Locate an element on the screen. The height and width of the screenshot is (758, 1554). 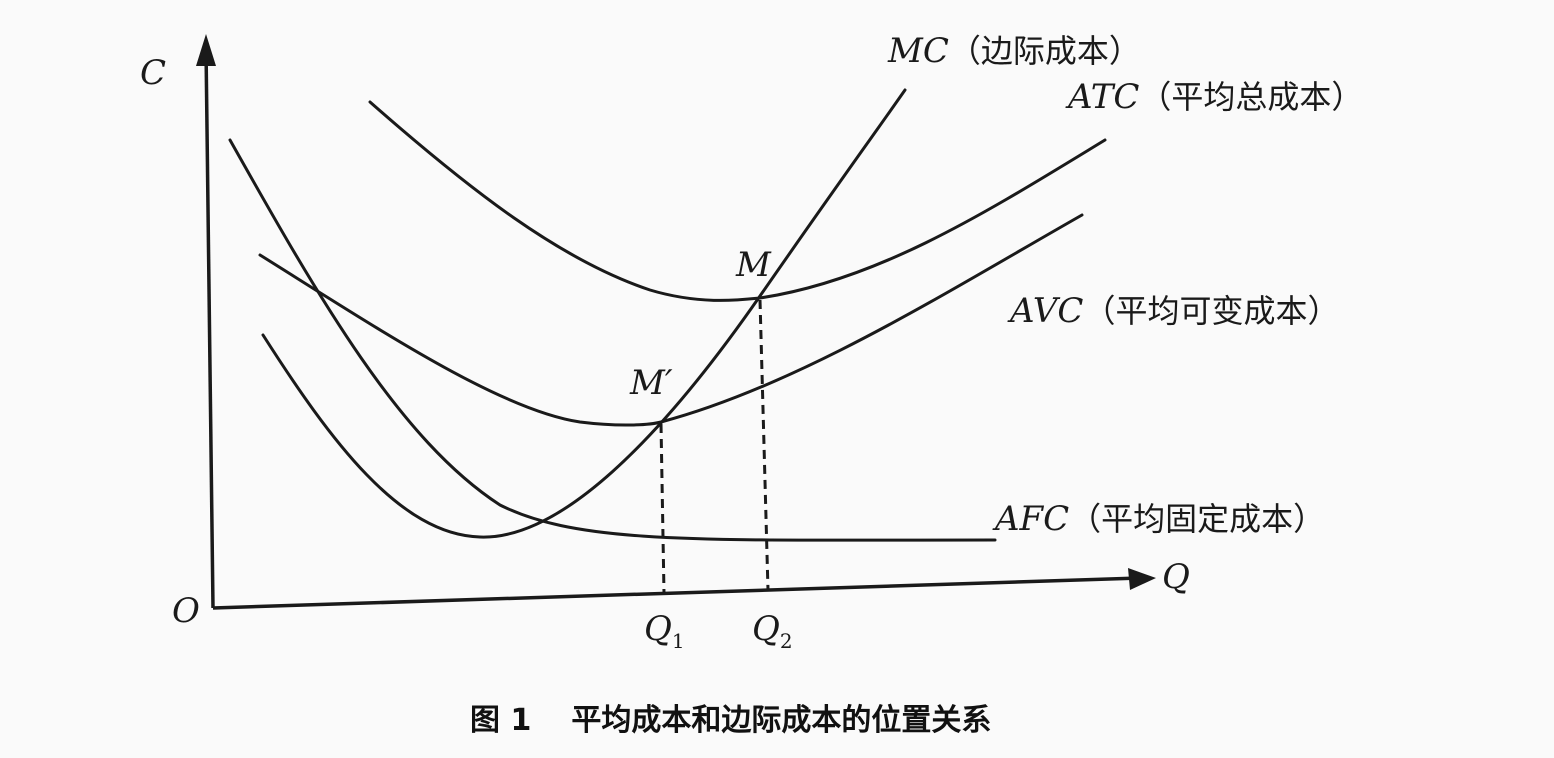
caption-number: 图 1 is located at coordinates (500, 720).